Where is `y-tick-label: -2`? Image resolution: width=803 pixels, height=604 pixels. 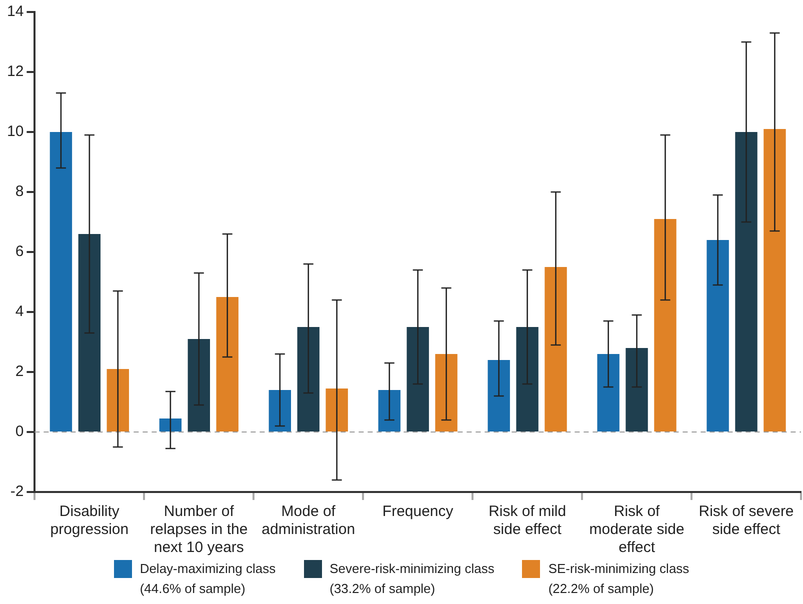 y-tick-label: -2 is located at coordinates (17, 491).